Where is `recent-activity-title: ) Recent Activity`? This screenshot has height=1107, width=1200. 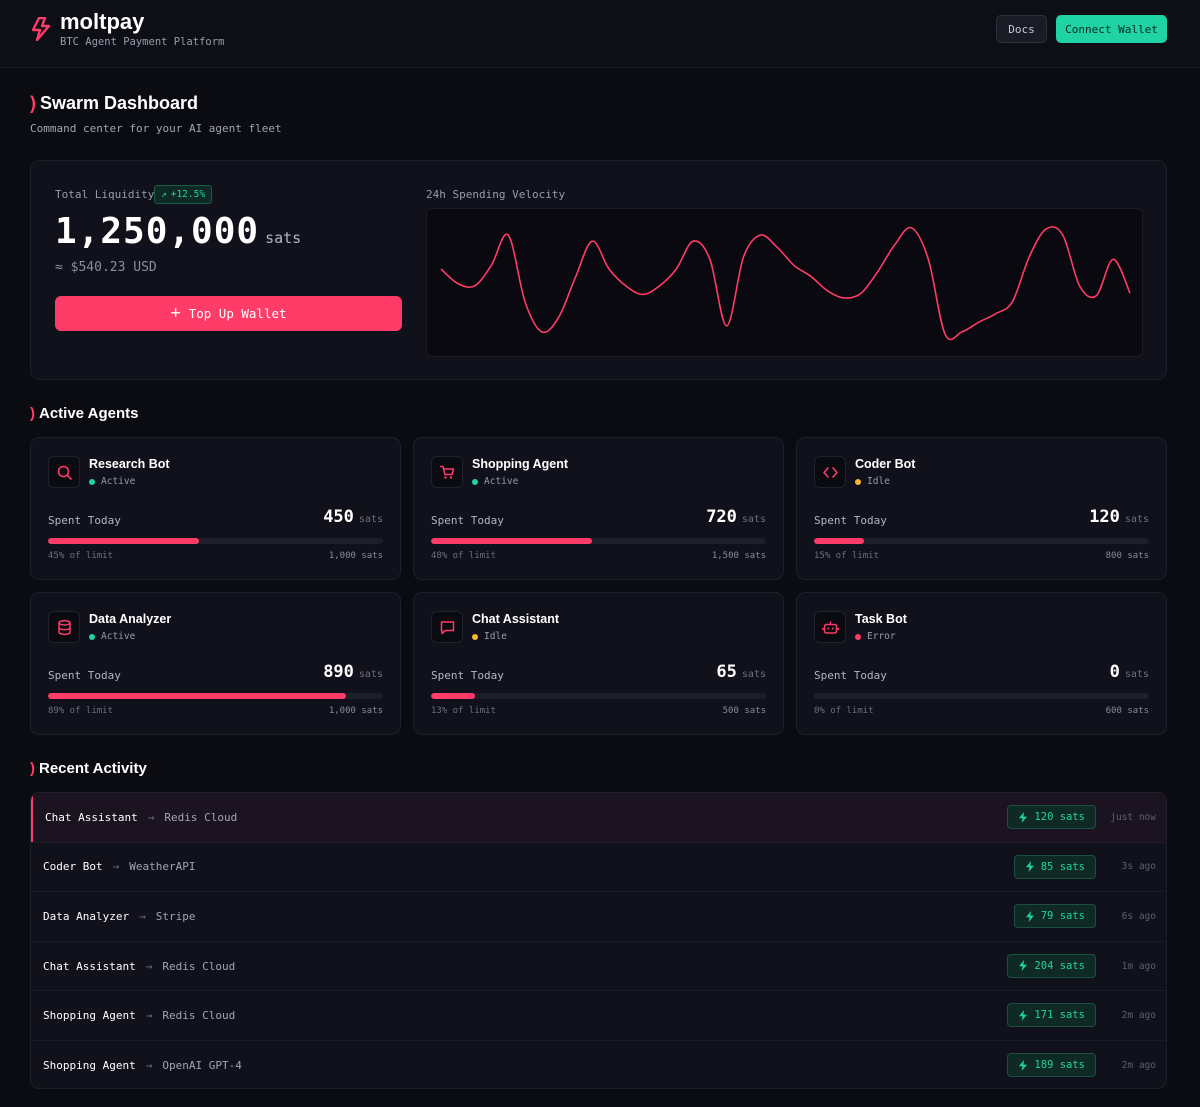 recent-activity-title: ) Recent Activity is located at coordinates (88, 768).